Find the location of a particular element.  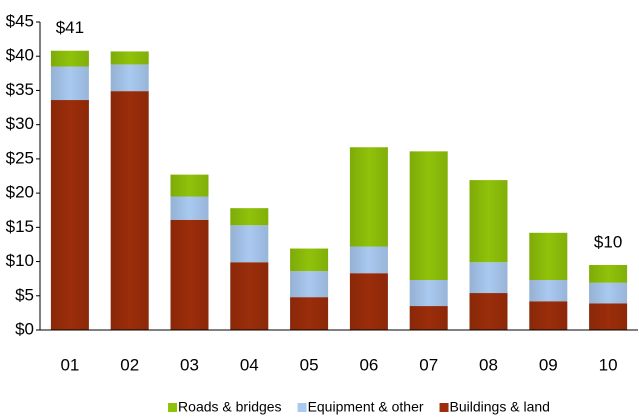

y-tick-label: $35 is located at coordinates (20, 89).